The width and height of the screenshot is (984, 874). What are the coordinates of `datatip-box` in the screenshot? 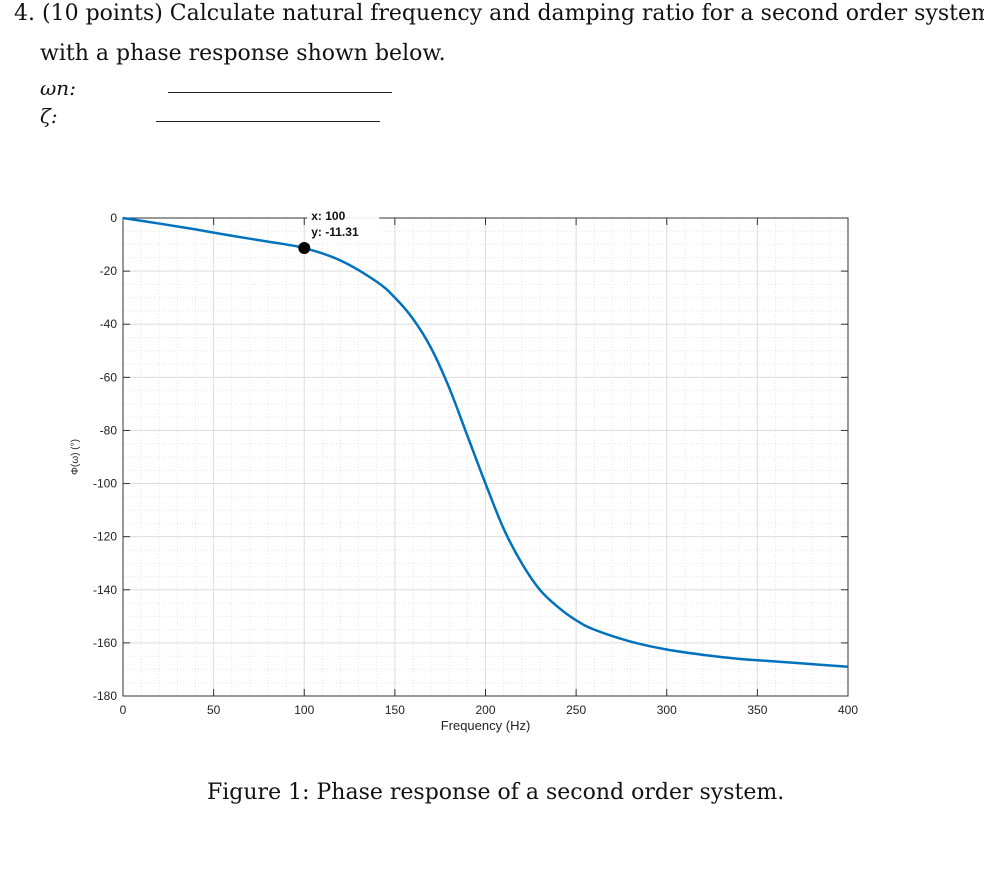 It's located at (343, 224).